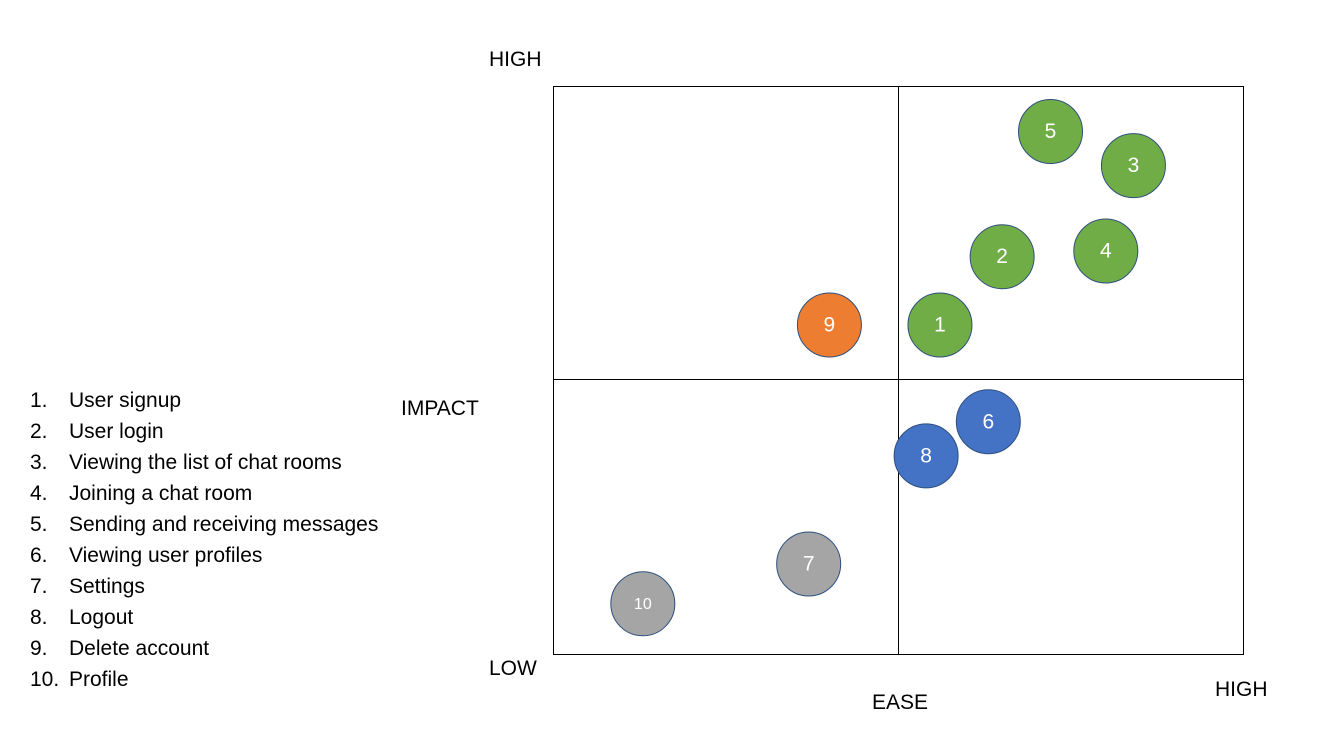 The height and width of the screenshot is (751, 1335). I want to click on list-item-number: 10., so click(45, 679).